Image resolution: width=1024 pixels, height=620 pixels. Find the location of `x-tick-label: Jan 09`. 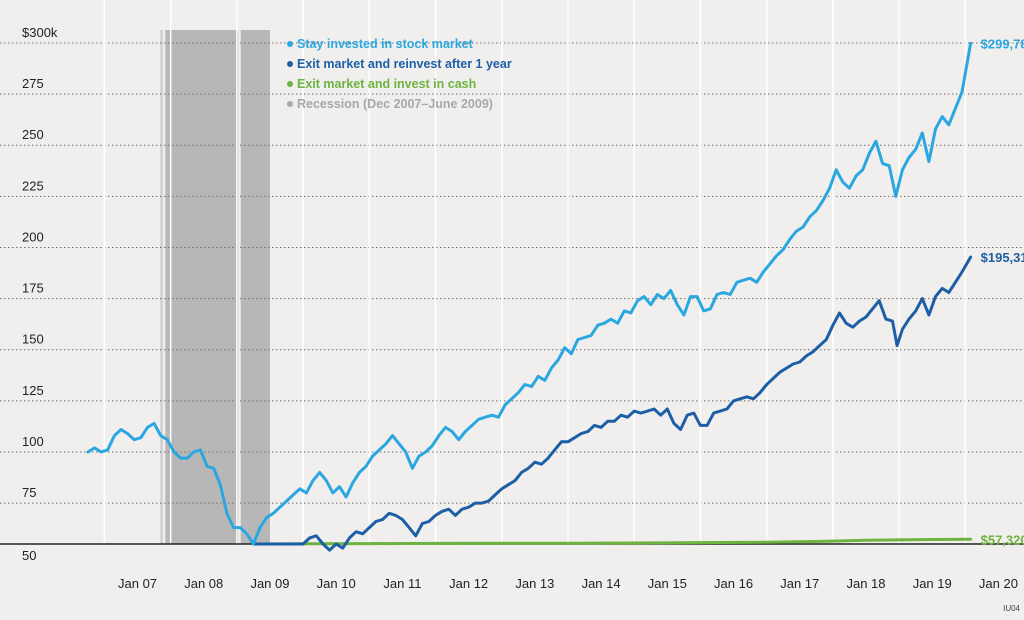

x-tick-label: Jan 09 is located at coordinates (269, 583).